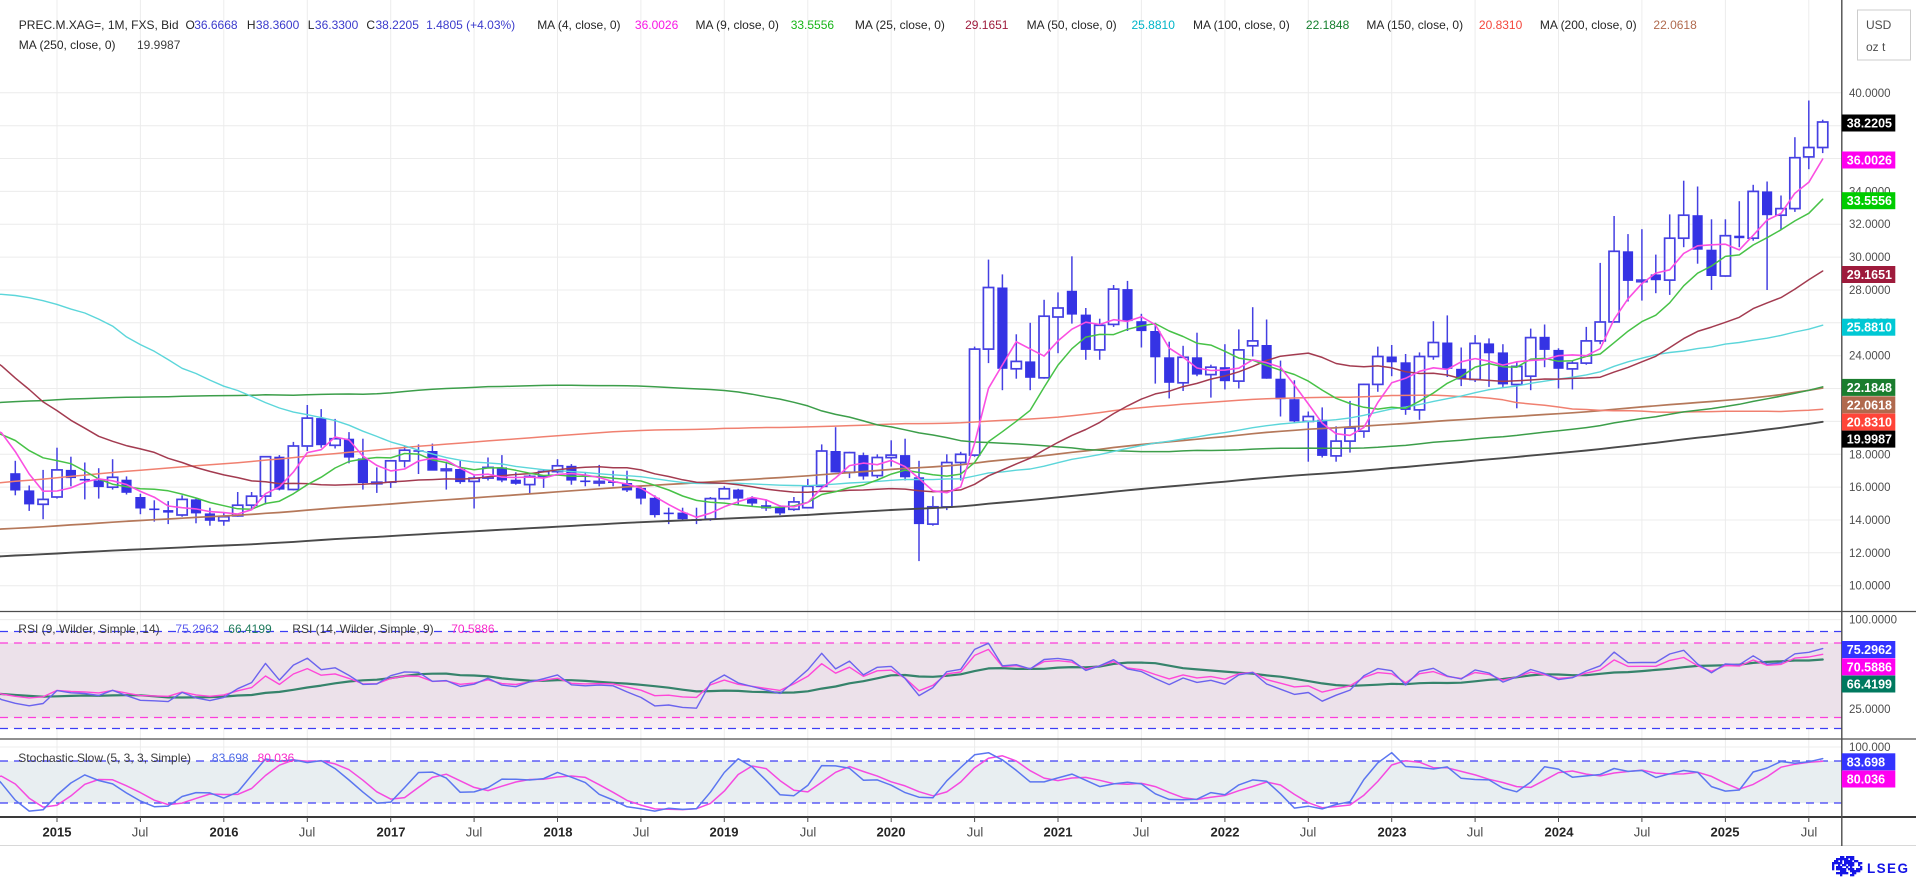  Describe the element at coordinates (1869, 423) in the screenshot. I see `svg-text: 20.8310` at that location.